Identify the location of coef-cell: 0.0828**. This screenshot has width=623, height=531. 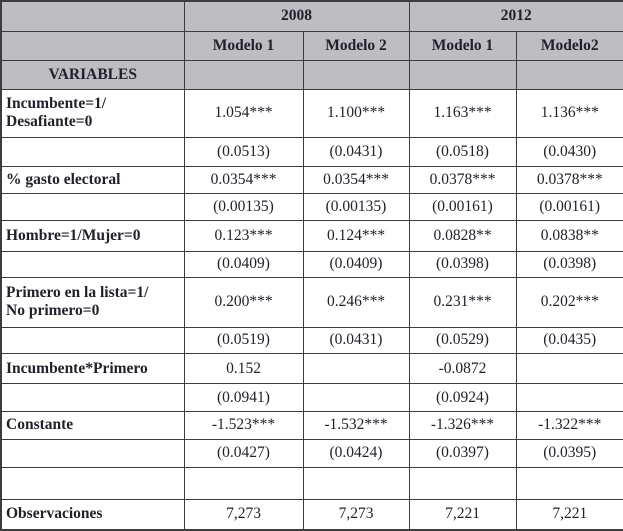
(462, 236).